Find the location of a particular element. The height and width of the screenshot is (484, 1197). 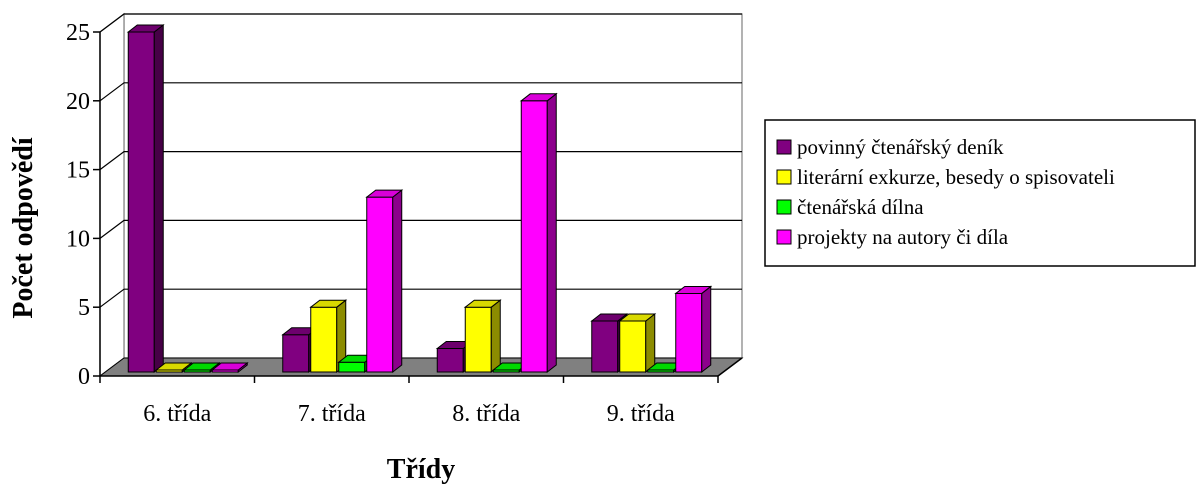

legend-item: projekty na autory či díla is located at coordinates (892, 237).